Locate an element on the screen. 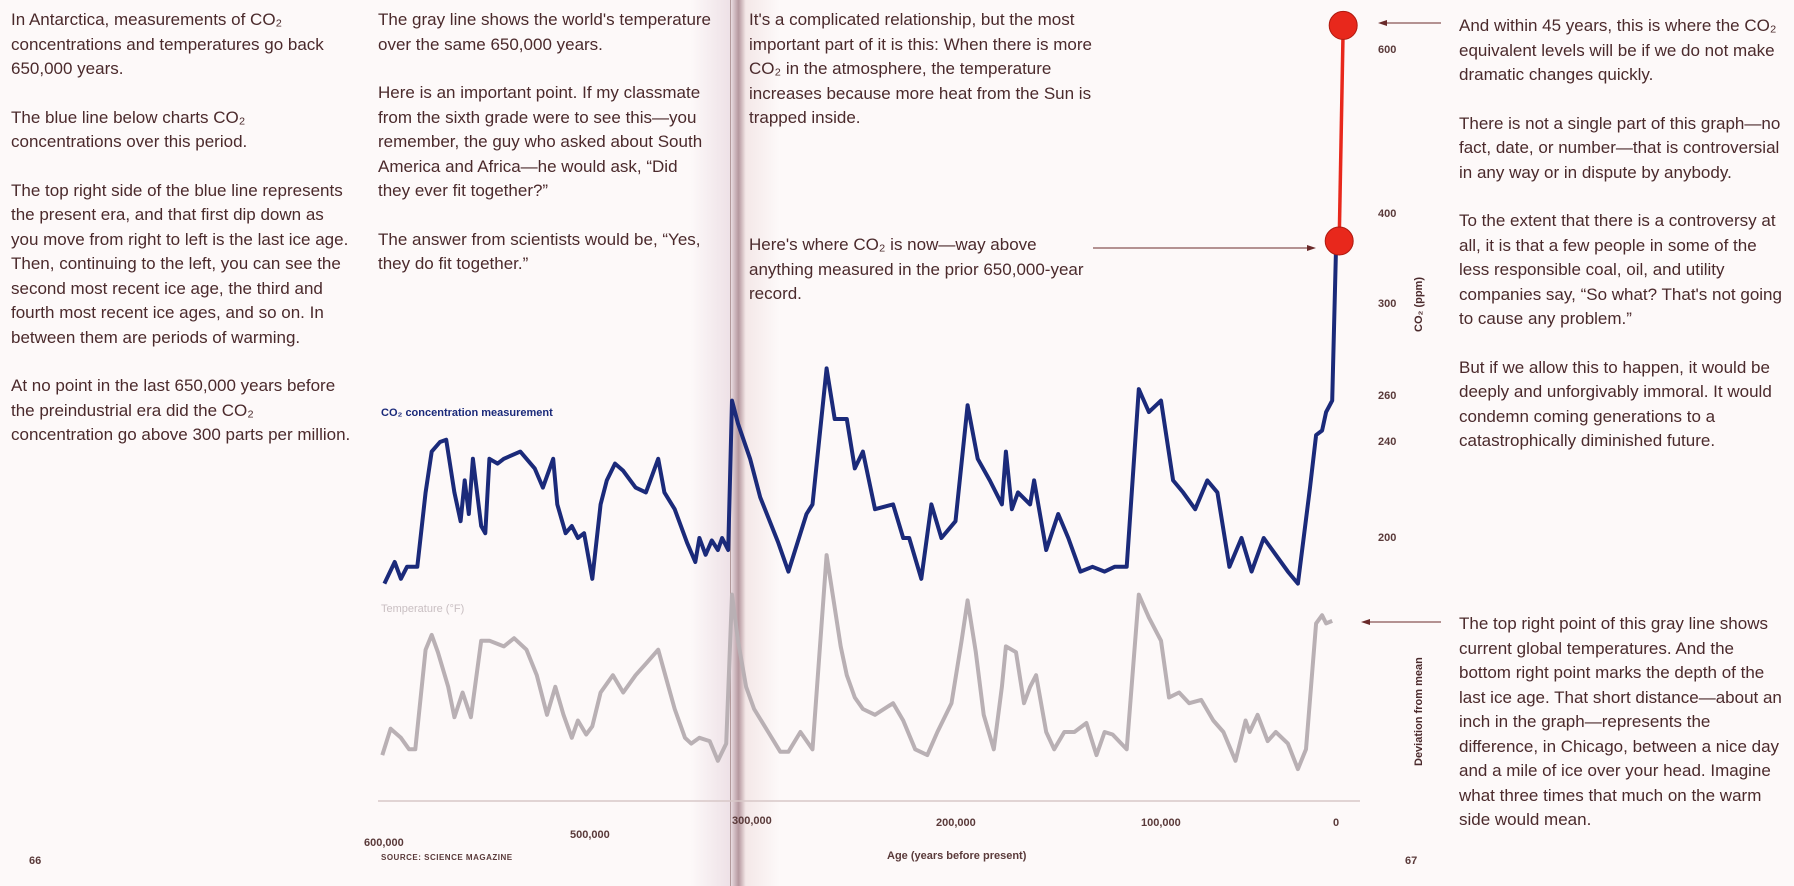 This screenshot has width=1794, height=886. co2-now-marker is located at coordinates (1339, 241).